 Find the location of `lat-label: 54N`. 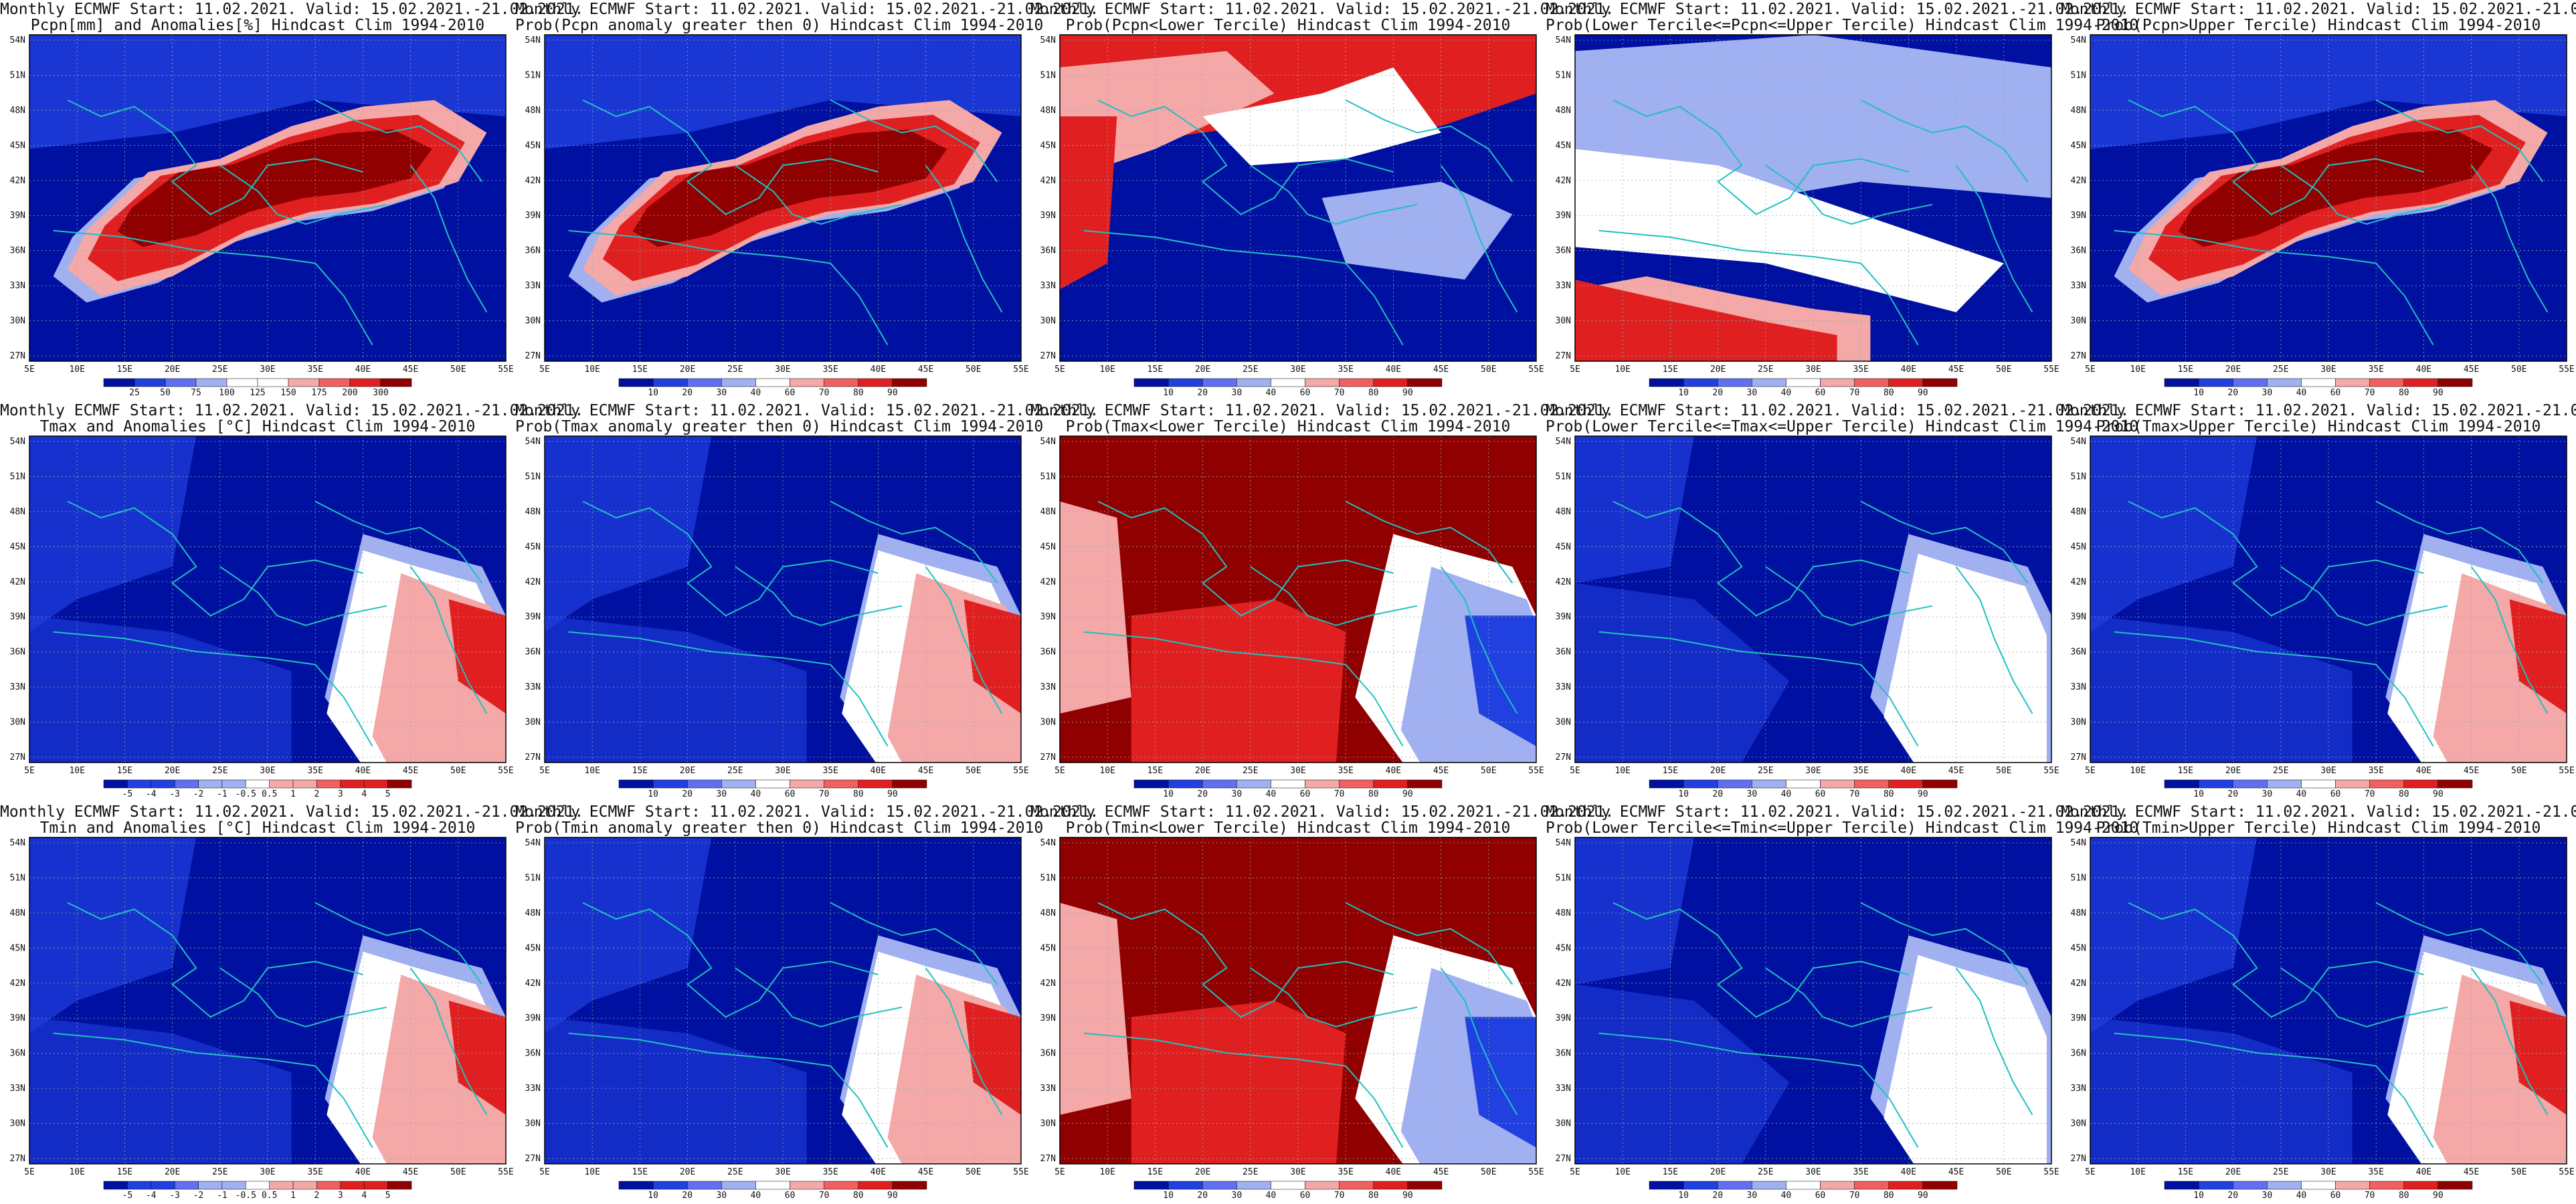

lat-label: 54N is located at coordinates (2078, 843).